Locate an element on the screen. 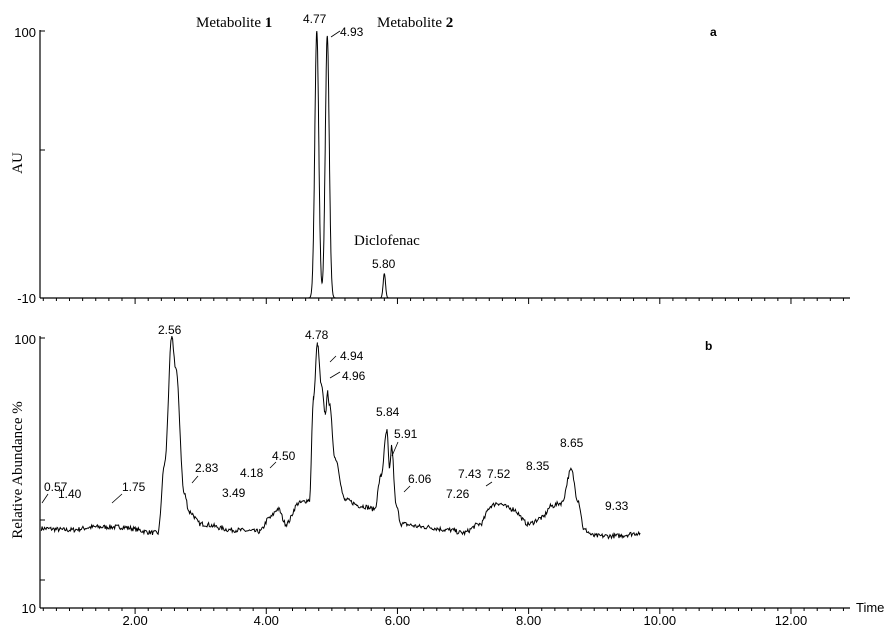 This screenshot has width=890, height=628. x-tick-label: 12.00 is located at coordinates (791, 620).